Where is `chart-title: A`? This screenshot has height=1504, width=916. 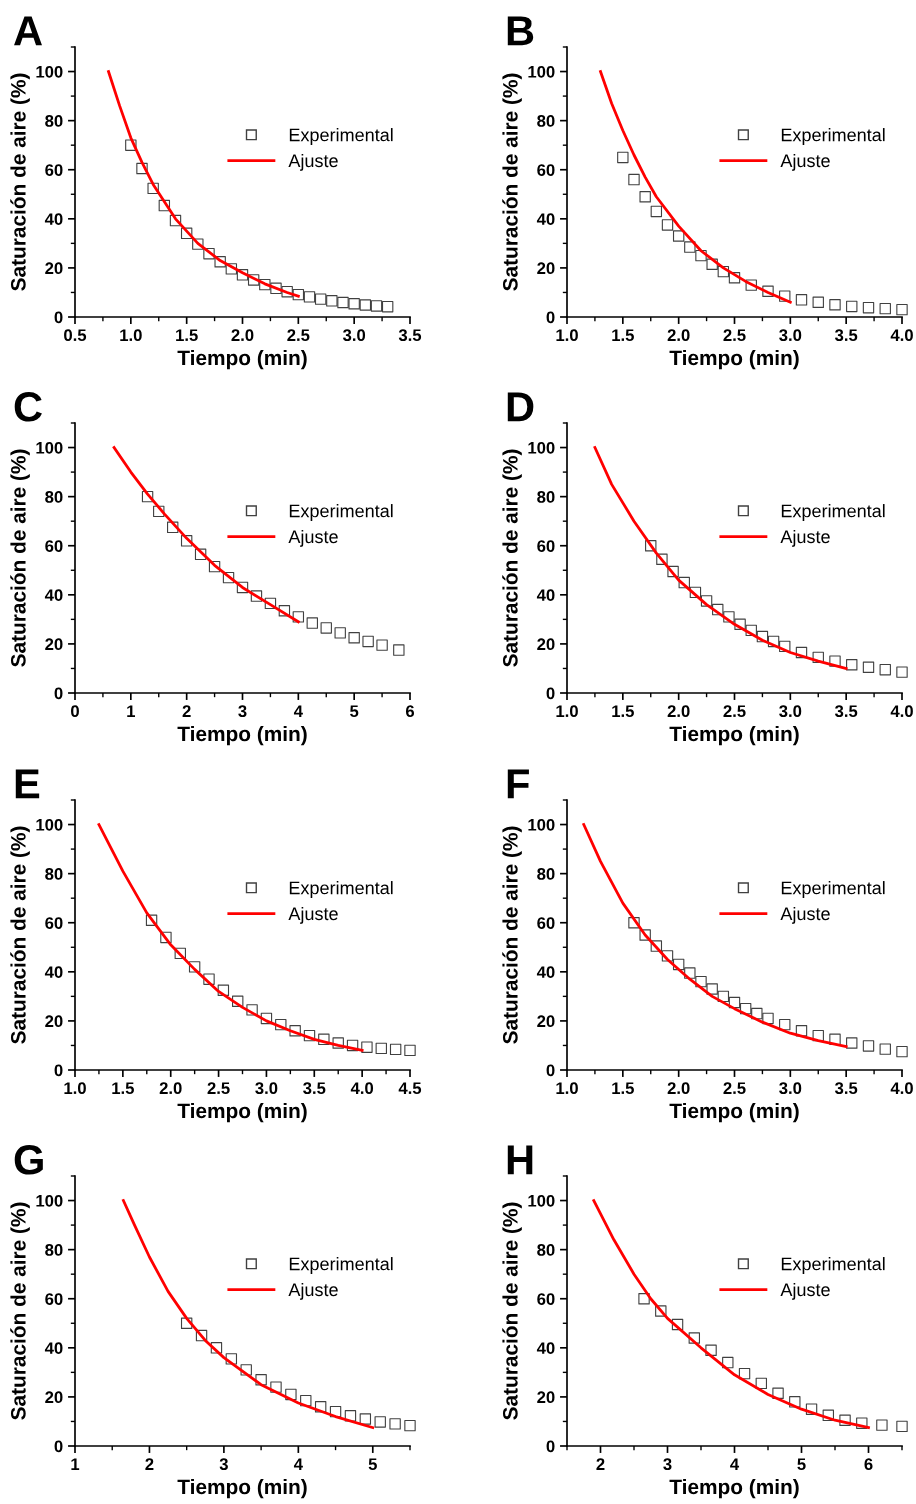 chart-title: A is located at coordinates (28, 31).